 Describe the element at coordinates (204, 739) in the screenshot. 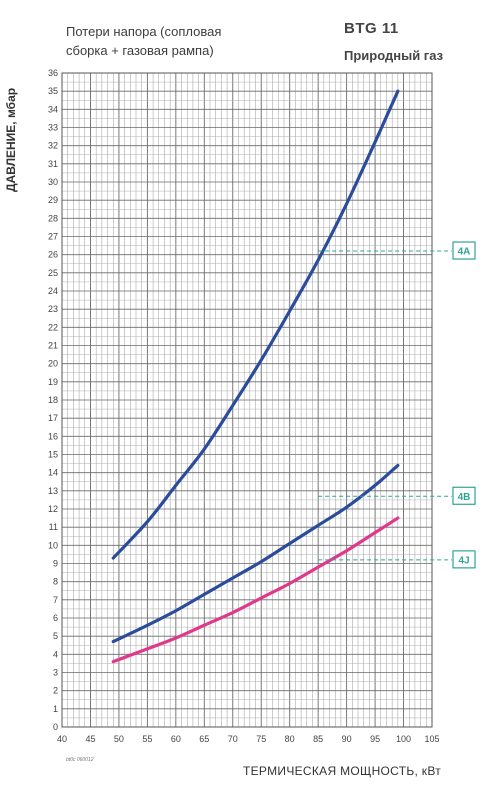

I see `x-tick-label: 65` at that location.